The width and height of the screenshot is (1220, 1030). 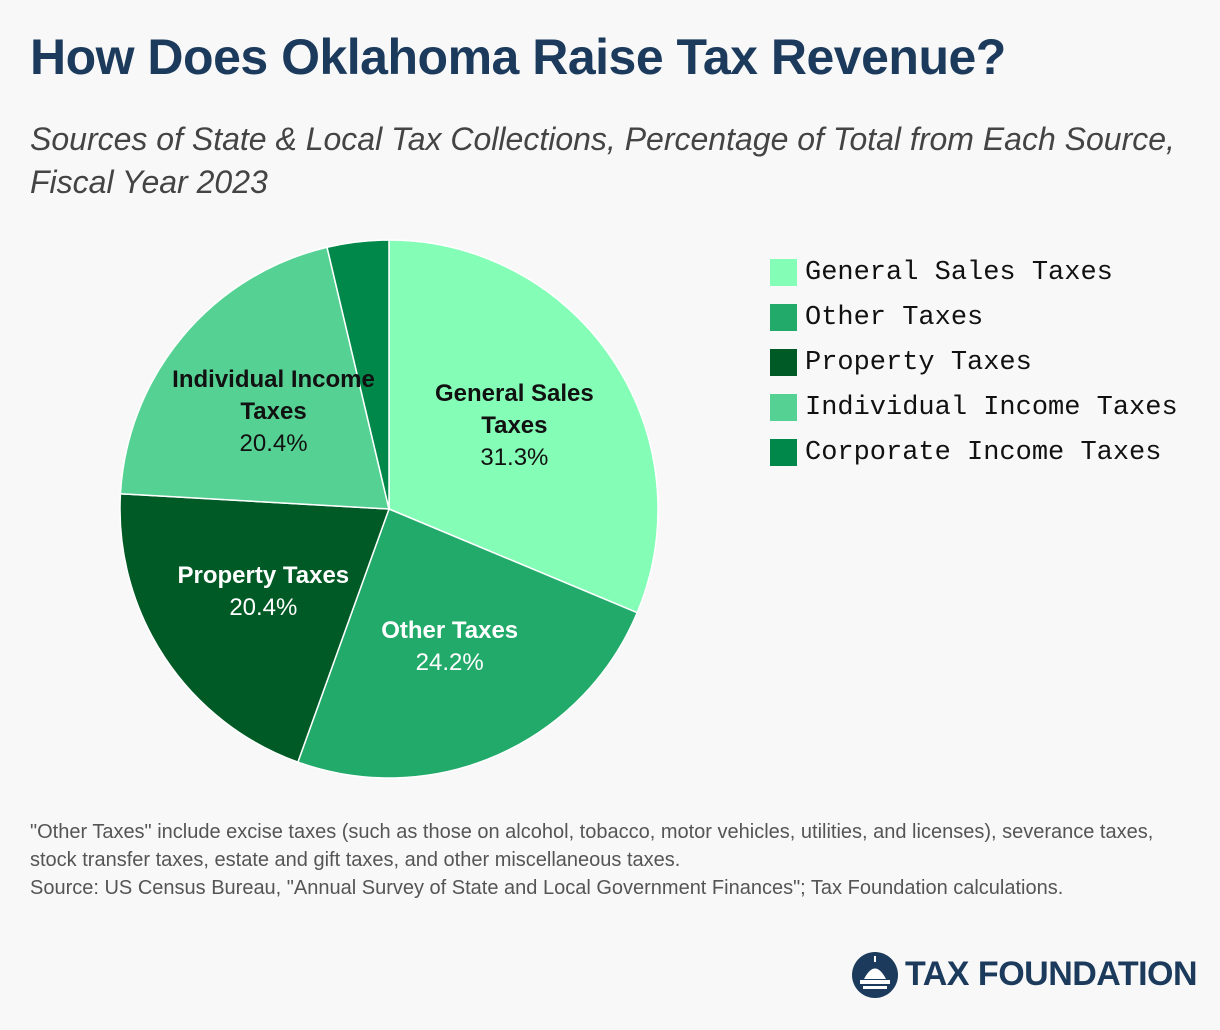 I want to click on slice-label: Individual Income Taxes 20.4%, so click(x=274, y=412).